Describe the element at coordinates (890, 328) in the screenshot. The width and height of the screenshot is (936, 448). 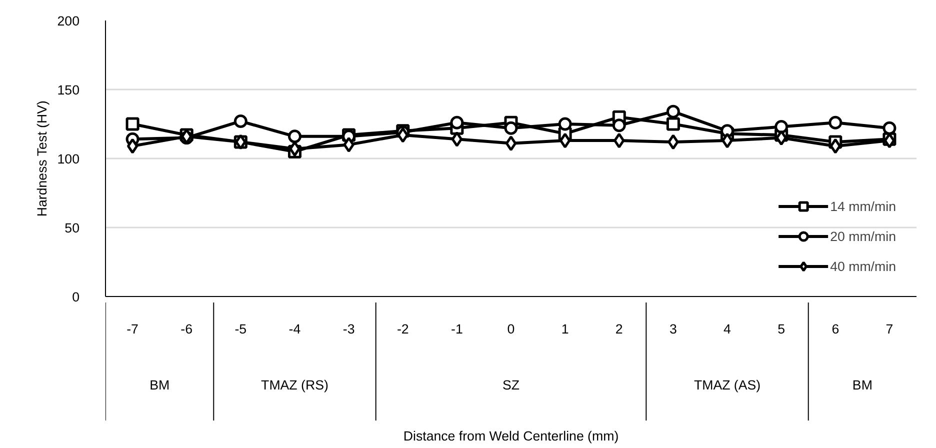
I see `x-tick-label: 7` at that location.